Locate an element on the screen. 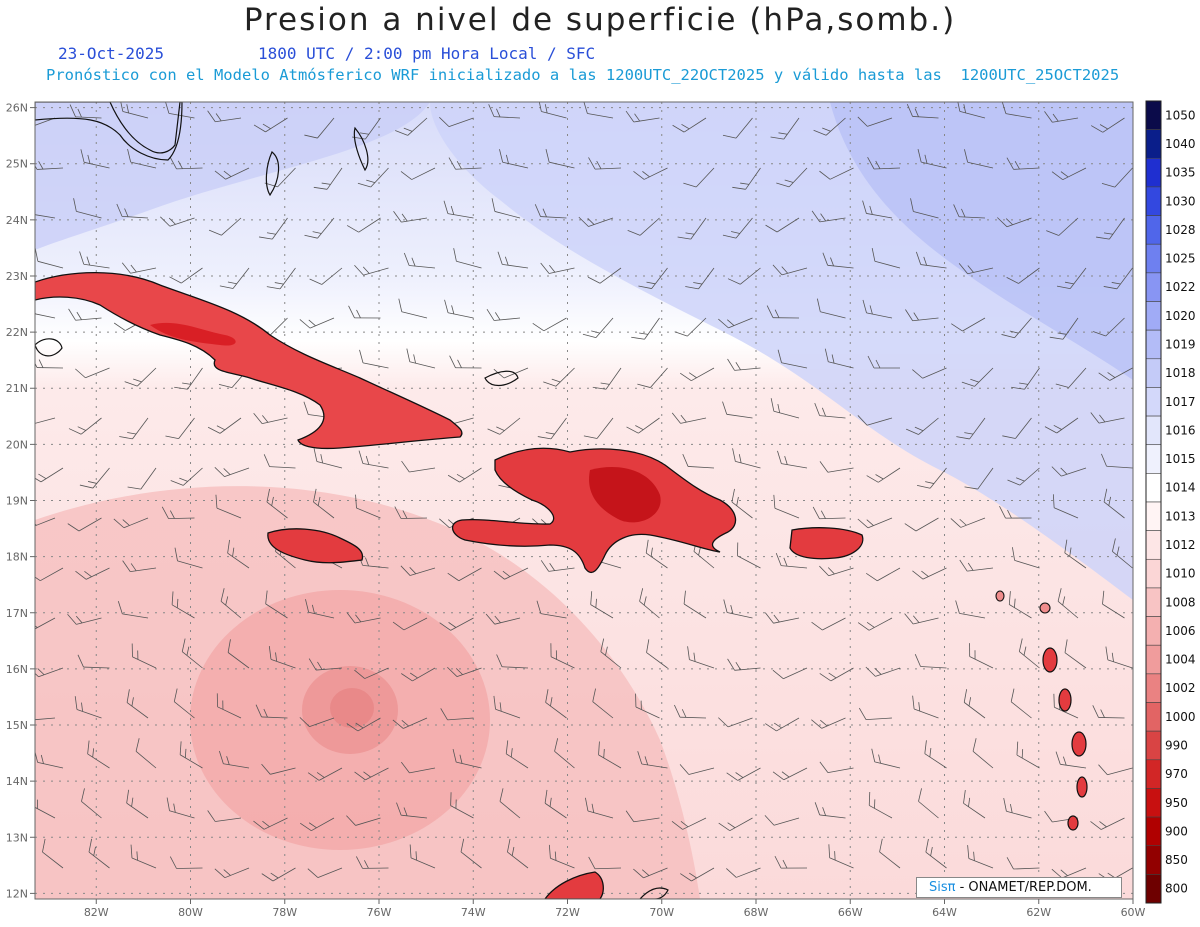 The image size is (1200, 927). lat-label: 21N is located at coordinates (17, 388).